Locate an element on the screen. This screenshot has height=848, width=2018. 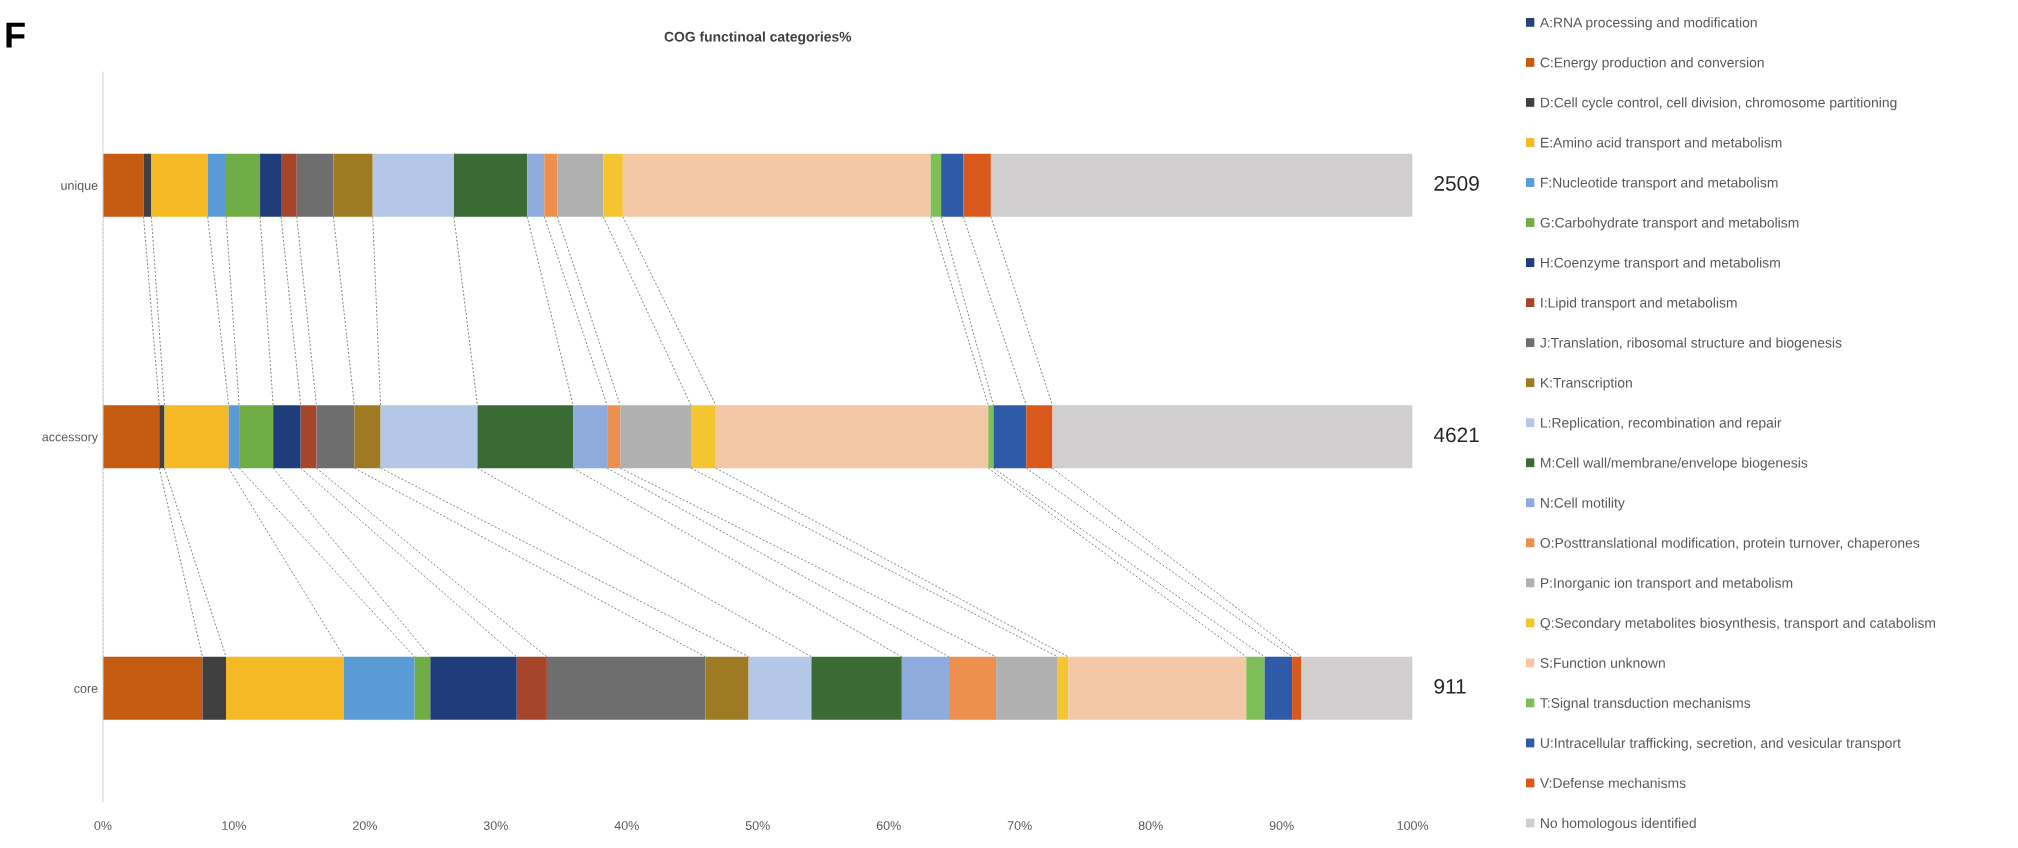
x-tick-label: 80% is located at coordinates (1150, 825).